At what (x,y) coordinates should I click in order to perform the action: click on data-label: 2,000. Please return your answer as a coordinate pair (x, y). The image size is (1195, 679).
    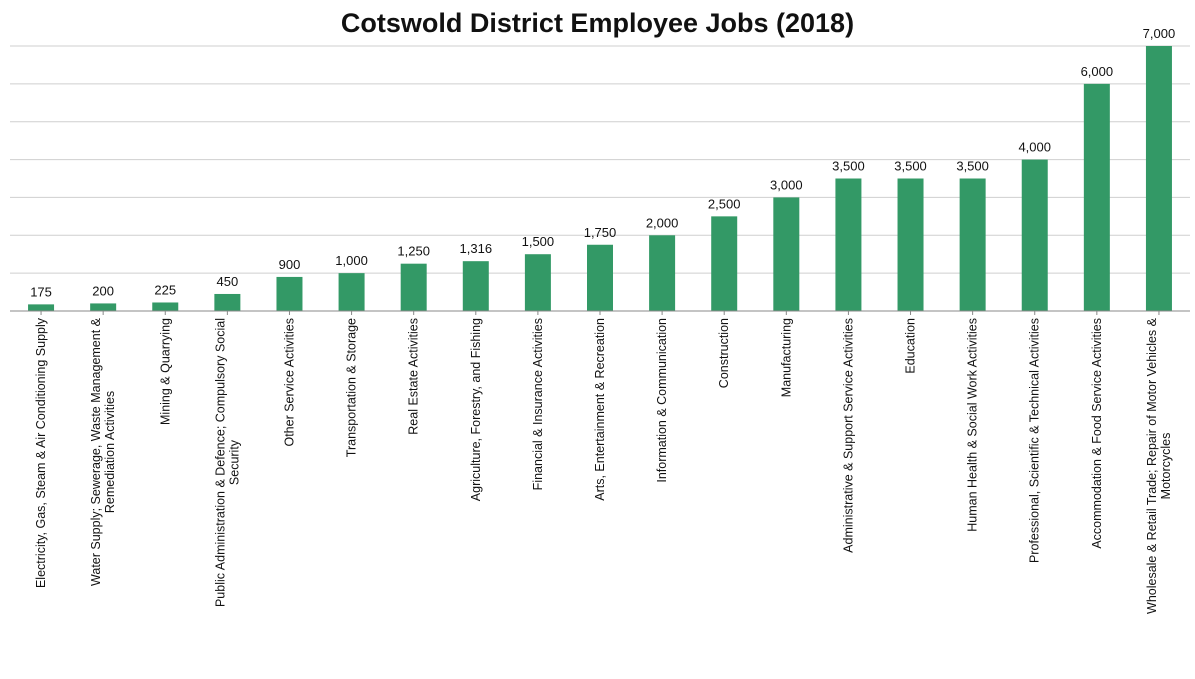
    Looking at the image, I should click on (662, 222).